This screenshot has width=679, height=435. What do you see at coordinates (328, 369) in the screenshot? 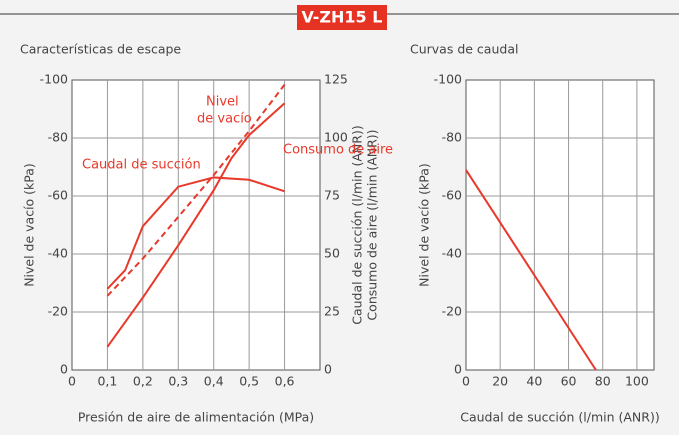
I see `y2-tick-label: 0` at bounding box center [328, 369].